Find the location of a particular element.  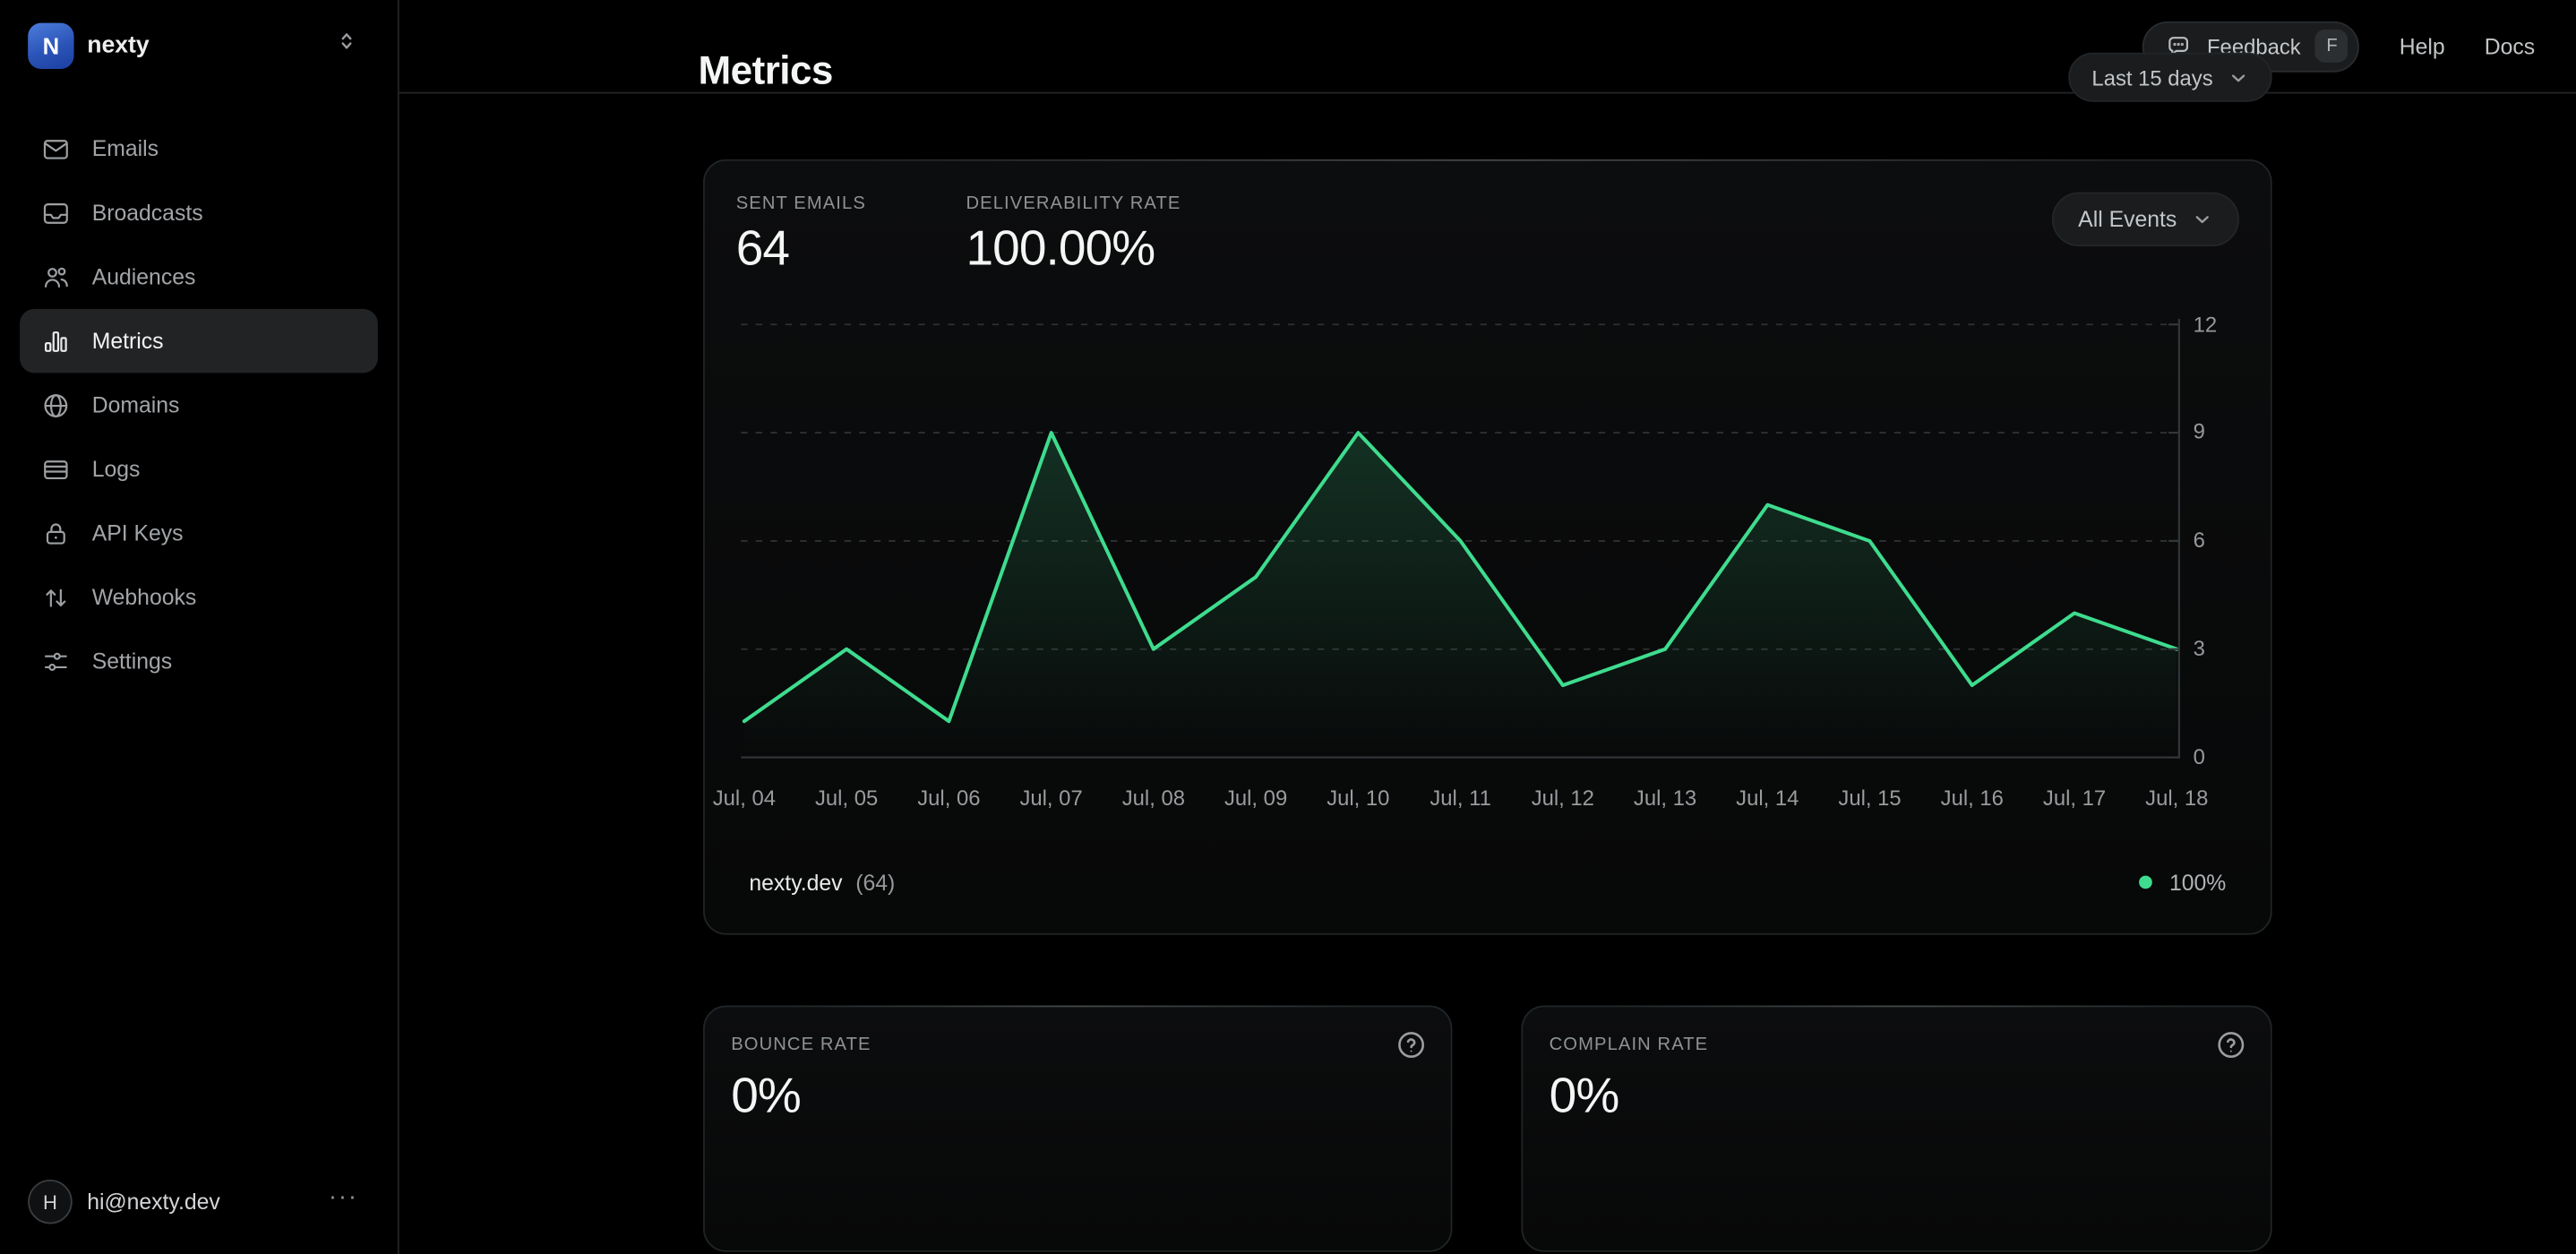

sidebar-item-label: Settings is located at coordinates (132, 661).